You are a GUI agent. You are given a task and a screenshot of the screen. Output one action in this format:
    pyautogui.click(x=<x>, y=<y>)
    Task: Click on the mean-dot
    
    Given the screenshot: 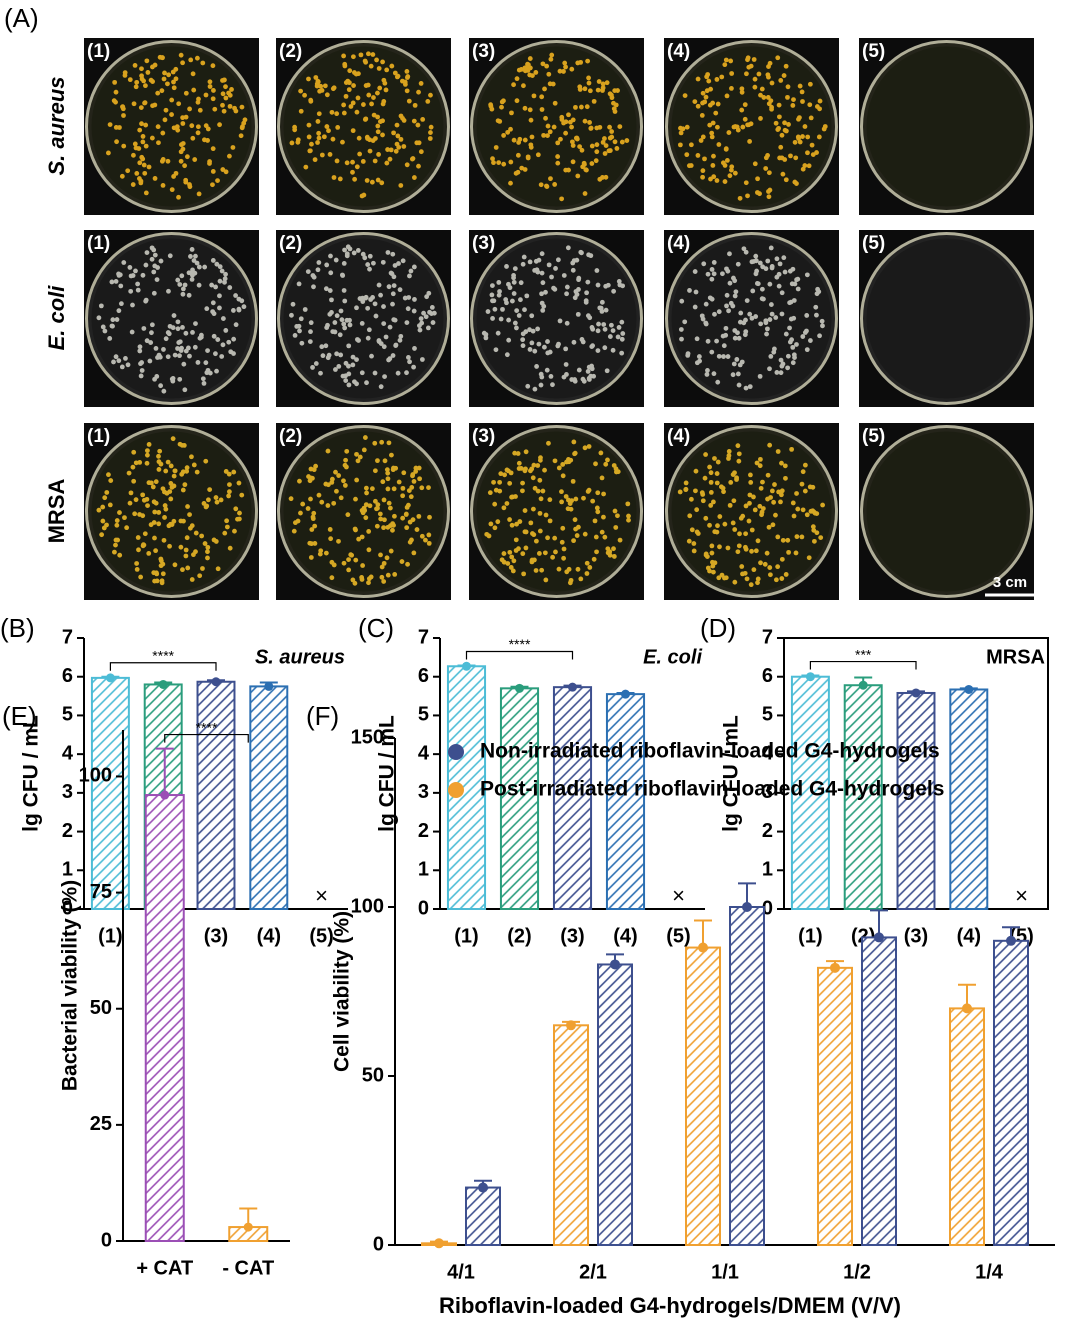 What is the action you would take?
    pyautogui.click(x=110, y=678)
    